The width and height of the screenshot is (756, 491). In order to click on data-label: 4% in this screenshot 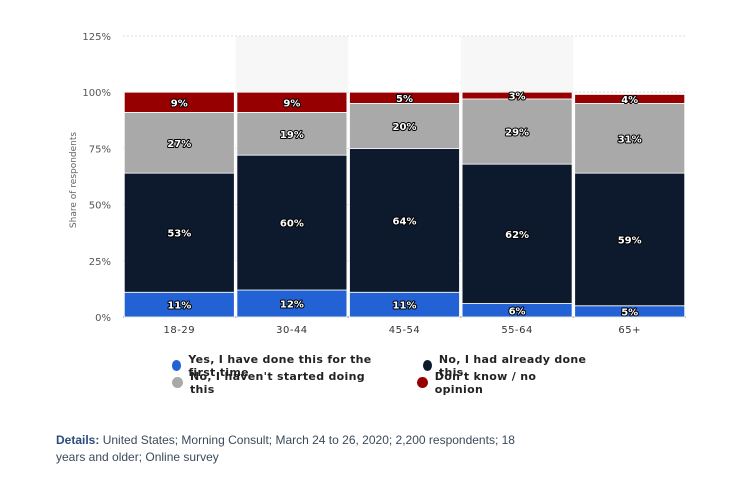, I will do `click(629, 100)`.